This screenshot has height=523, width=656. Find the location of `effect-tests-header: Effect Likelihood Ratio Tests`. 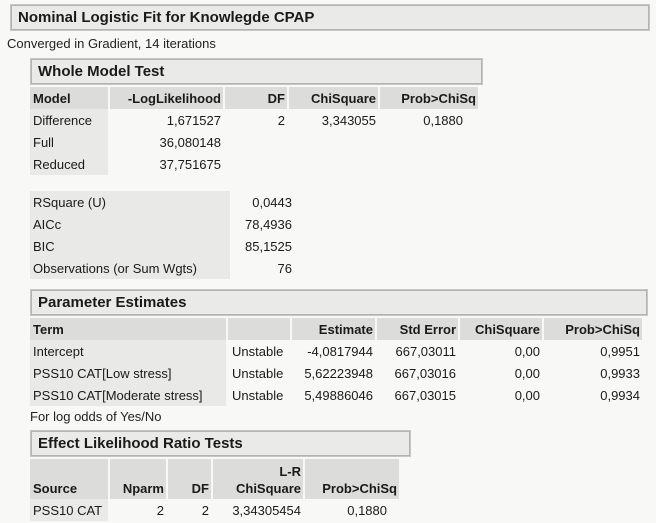

effect-tests-header: Effect Likelihood Ratio Tests is located at coordinates (220, 443).